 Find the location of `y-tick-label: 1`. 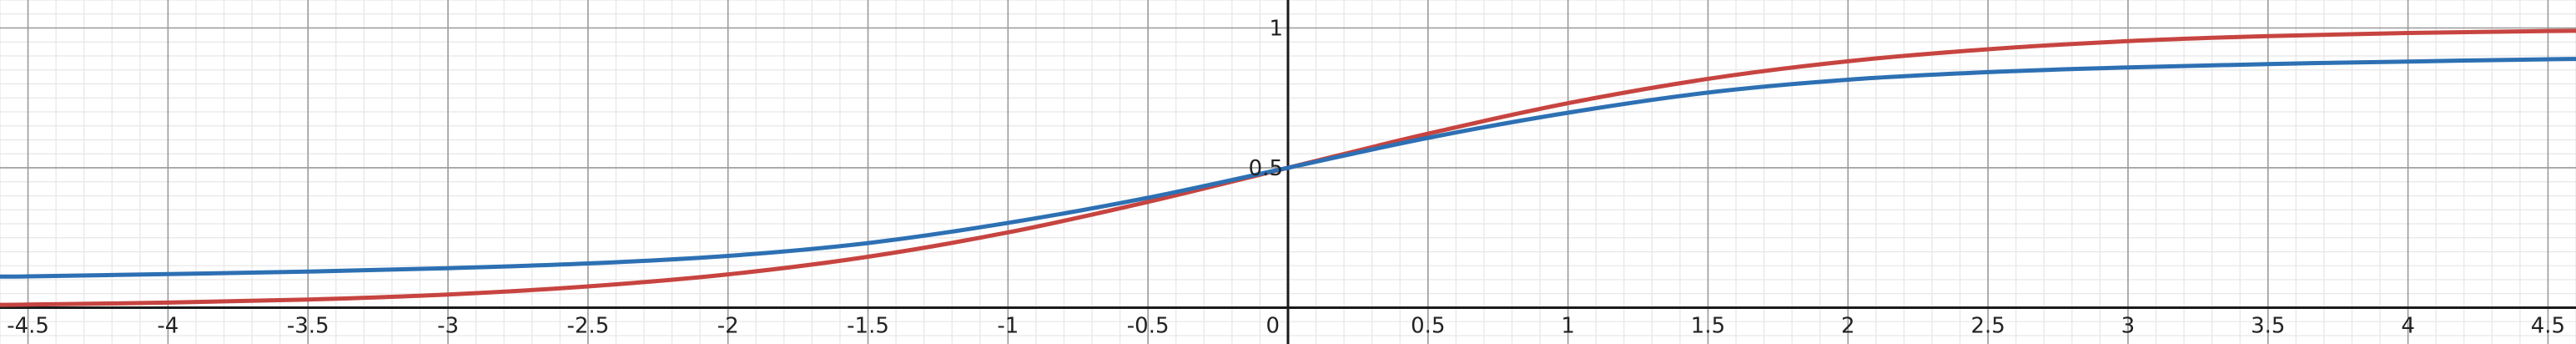

y-tick-label: 1 is located at coordinates (1276, 28).